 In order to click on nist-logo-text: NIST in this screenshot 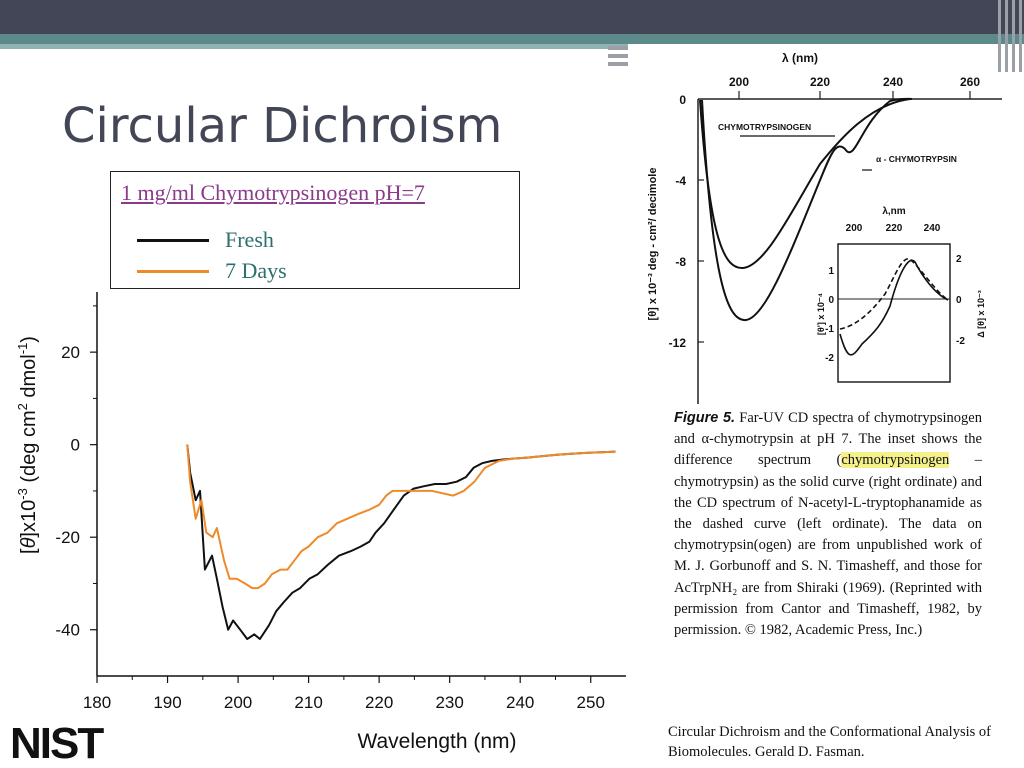, I will do `click(57, 741)`.